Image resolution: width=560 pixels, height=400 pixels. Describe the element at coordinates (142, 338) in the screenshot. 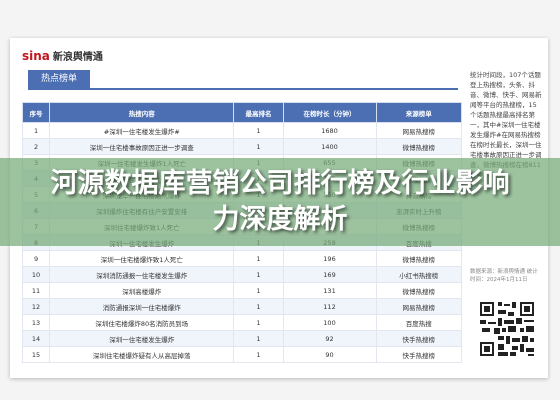

I see `table-cell: 深圳一住宅楼发生爆炸` at that location.